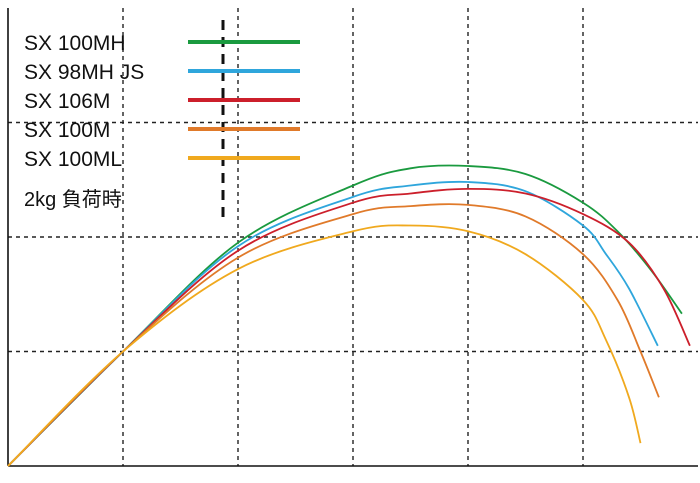 This screenshot has height=483, width=700. I want to click on load-note: 2kg 負荷時, so click(73, 199).